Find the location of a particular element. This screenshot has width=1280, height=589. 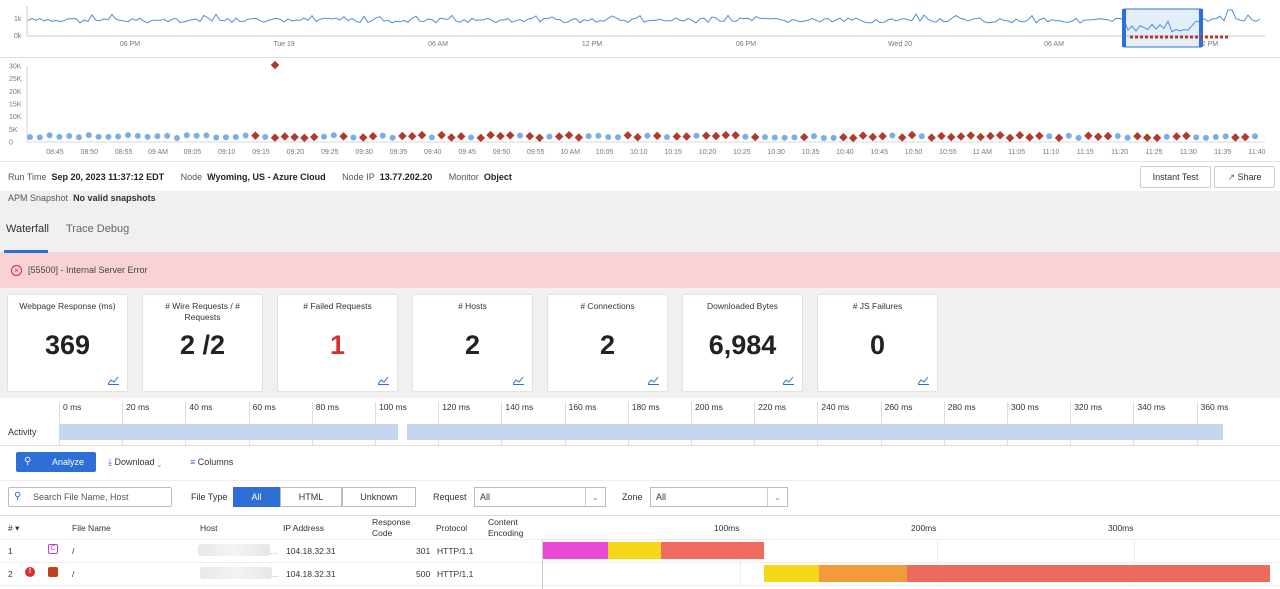

column-header-response-code: Response Code is located at coordinates (391, 527).